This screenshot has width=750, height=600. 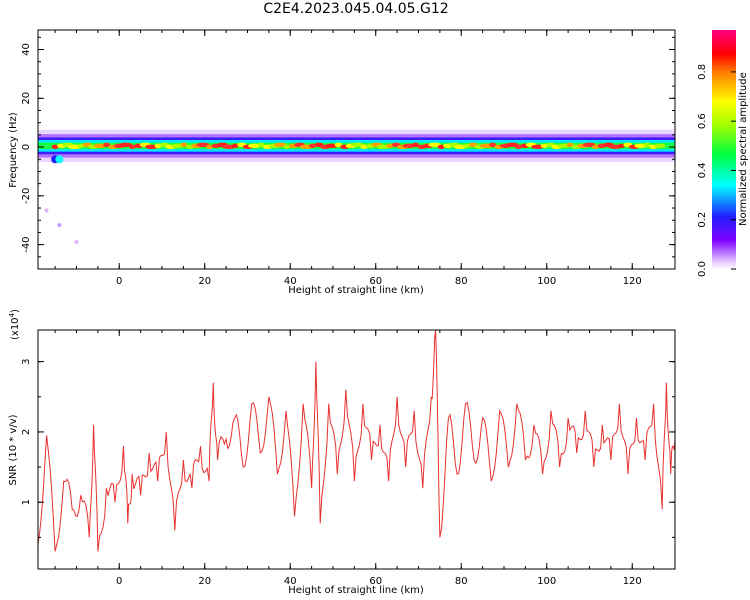 What do you see at coordinates (702, 121) in the screenshot?
I see `colorbar-tick-label: 0.6` at bounding box center [702, 121].